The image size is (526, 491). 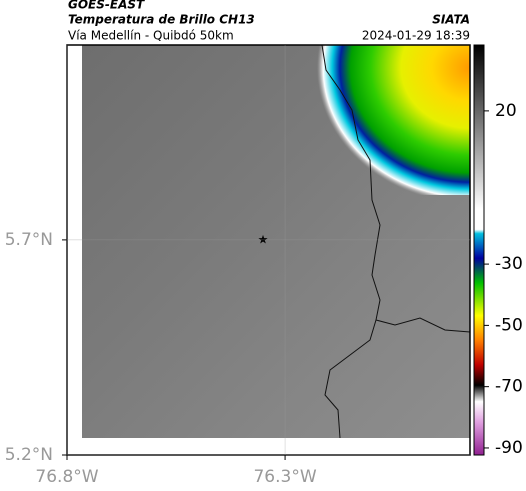 I want to click on colorbar-tick-label: -50, so click(x=509, y=325).